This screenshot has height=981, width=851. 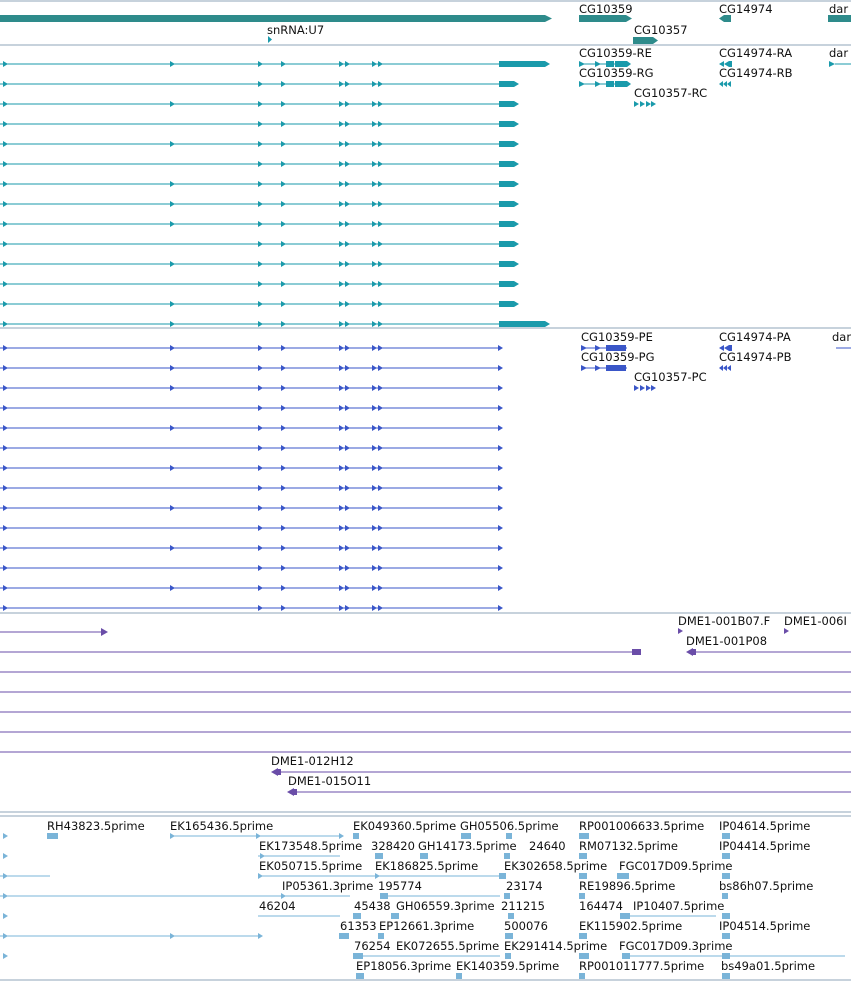 What do you see at coordinates (641, 966) in the screenshot?
I see `est-label: RP001011777.5prime` at bounding box center [641, 966].